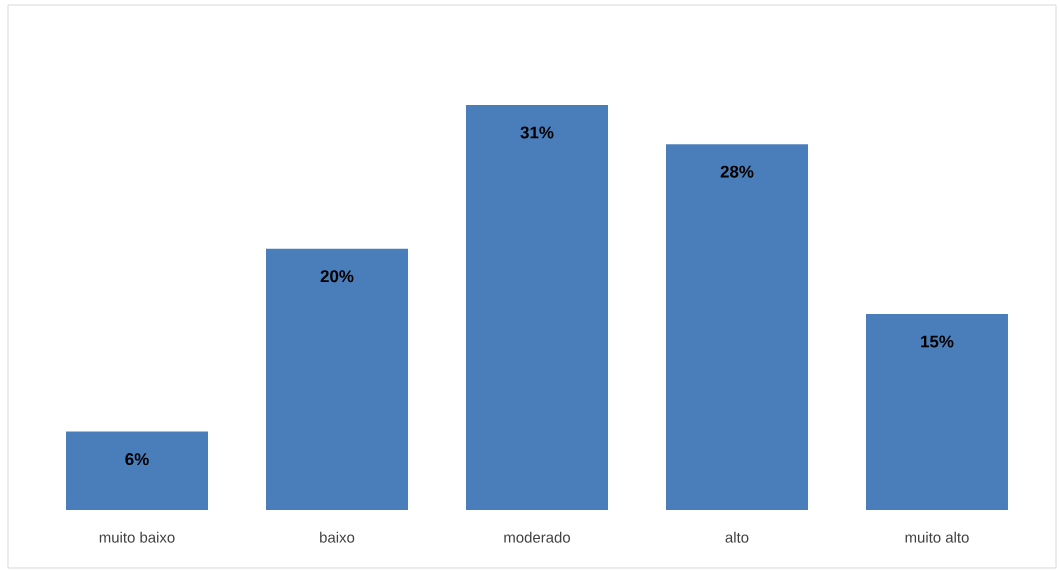 Image resolution: width=1059 pixels, height=570 pixels. What do you see at coordinates (537, 132) in the screenshot?
I see `data-label: 31%` at bounding box center [537, 132].